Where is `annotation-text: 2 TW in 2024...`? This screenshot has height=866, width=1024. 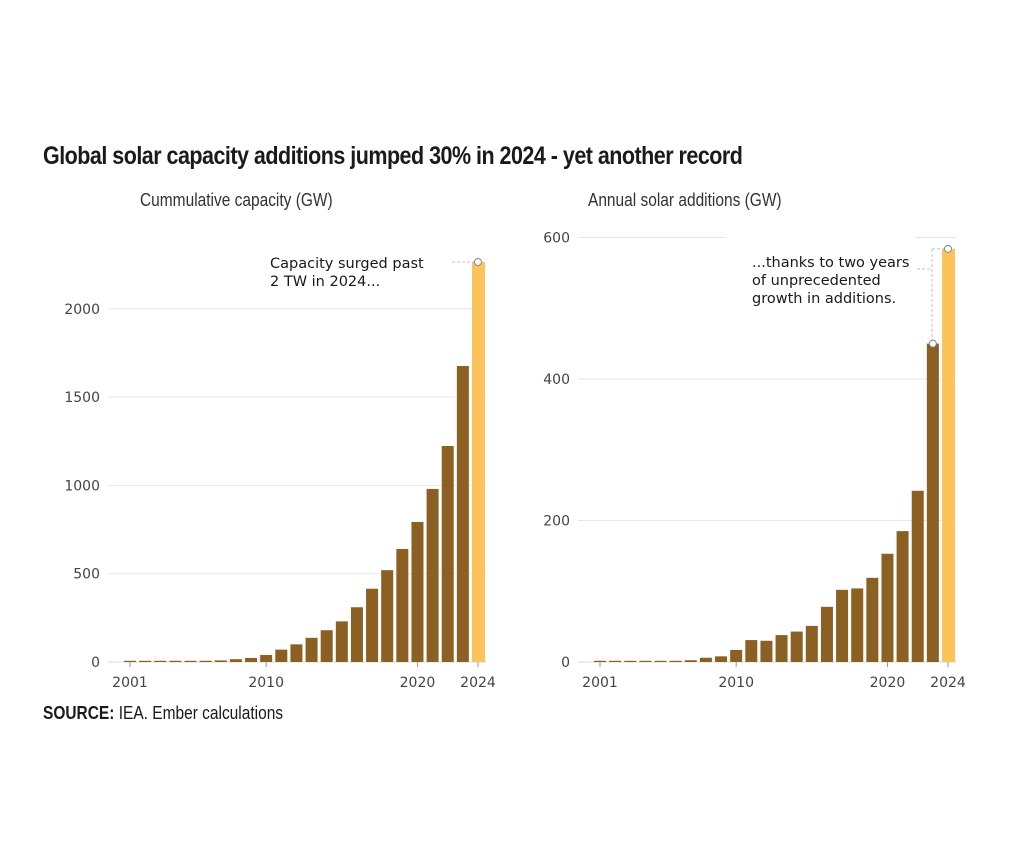
annotation-text: 2 TW in 2024... is located at coordinates (325, 282).